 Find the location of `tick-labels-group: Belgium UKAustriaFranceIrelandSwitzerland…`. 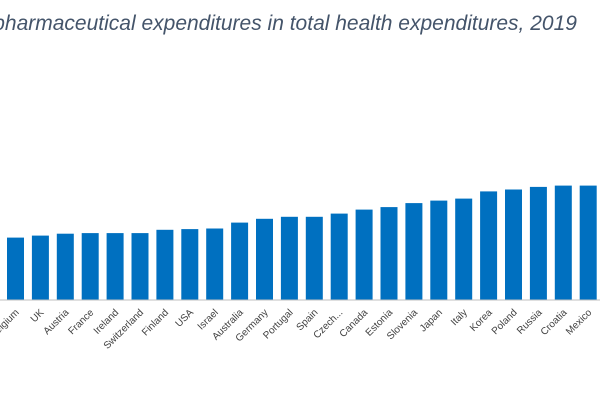

tick-labels-group: Belgium UKAustriaFranceIrelandSwitzerland… is located at coordinates (297, 329).